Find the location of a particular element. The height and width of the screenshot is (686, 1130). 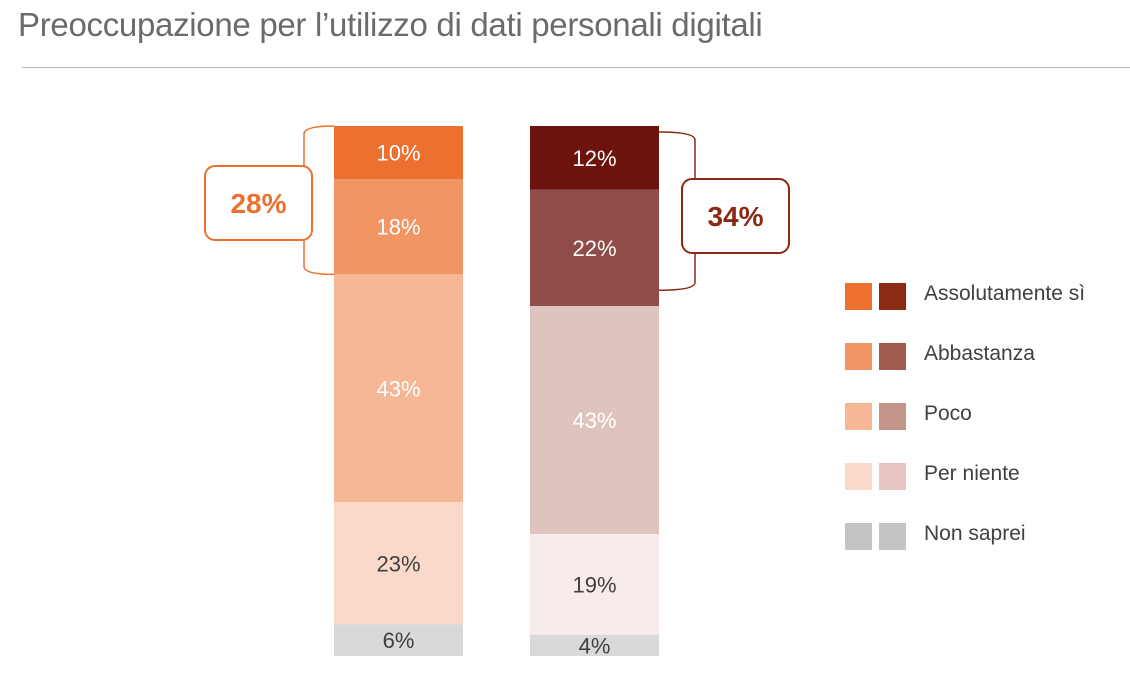

data-label: 4% is located at coordinates (595, 645).